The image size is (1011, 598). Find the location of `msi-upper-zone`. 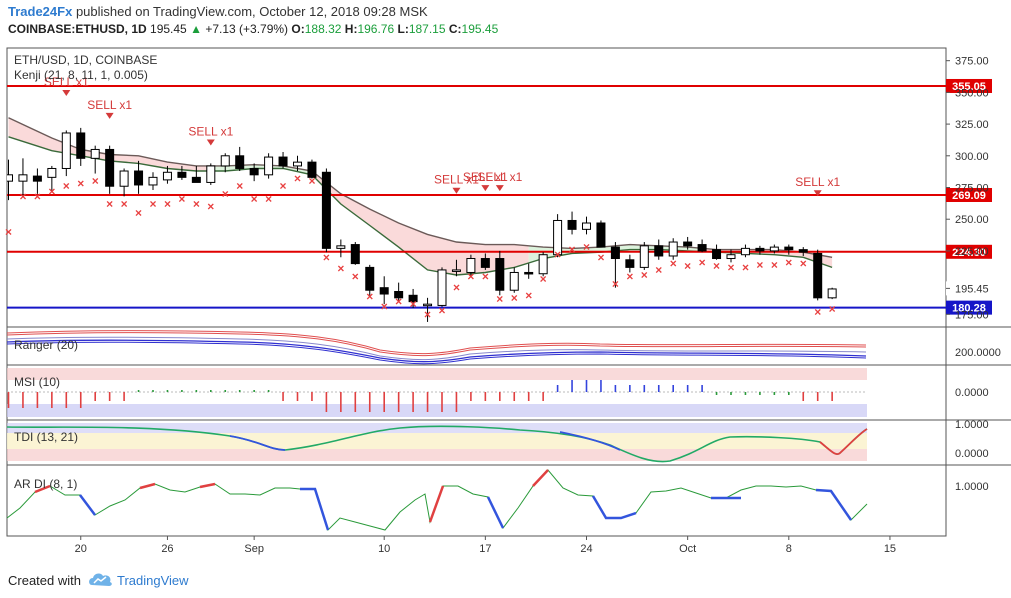

msi-upper-zone is located at coordinates (437, 374).